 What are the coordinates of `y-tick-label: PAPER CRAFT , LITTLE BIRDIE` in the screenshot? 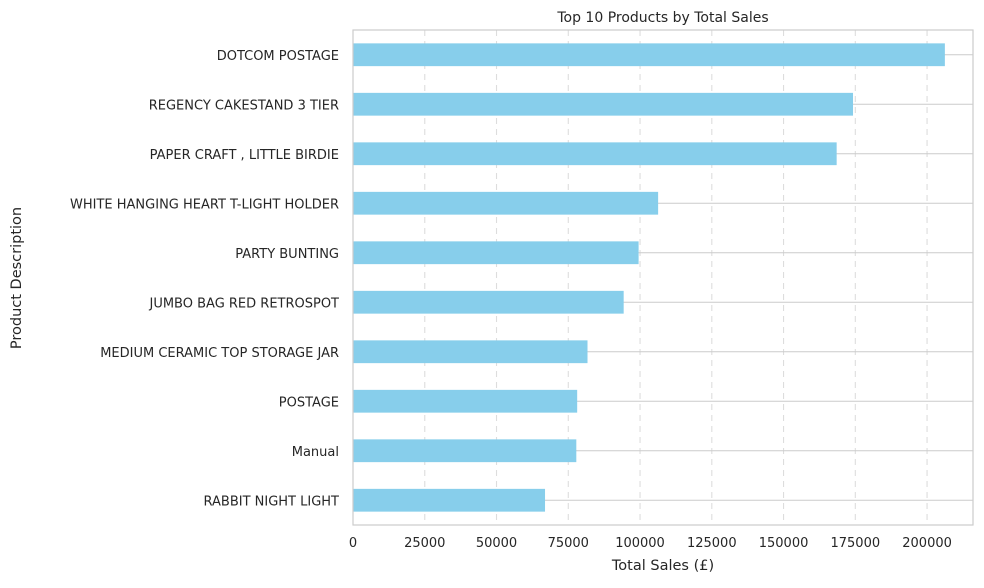 It's located at (244, 155).